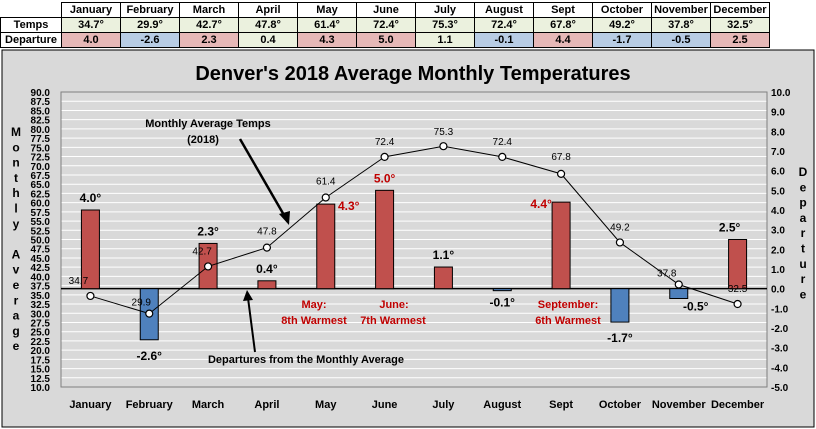  I want to click on left-tick-label: 47.5, so click(41, 250).